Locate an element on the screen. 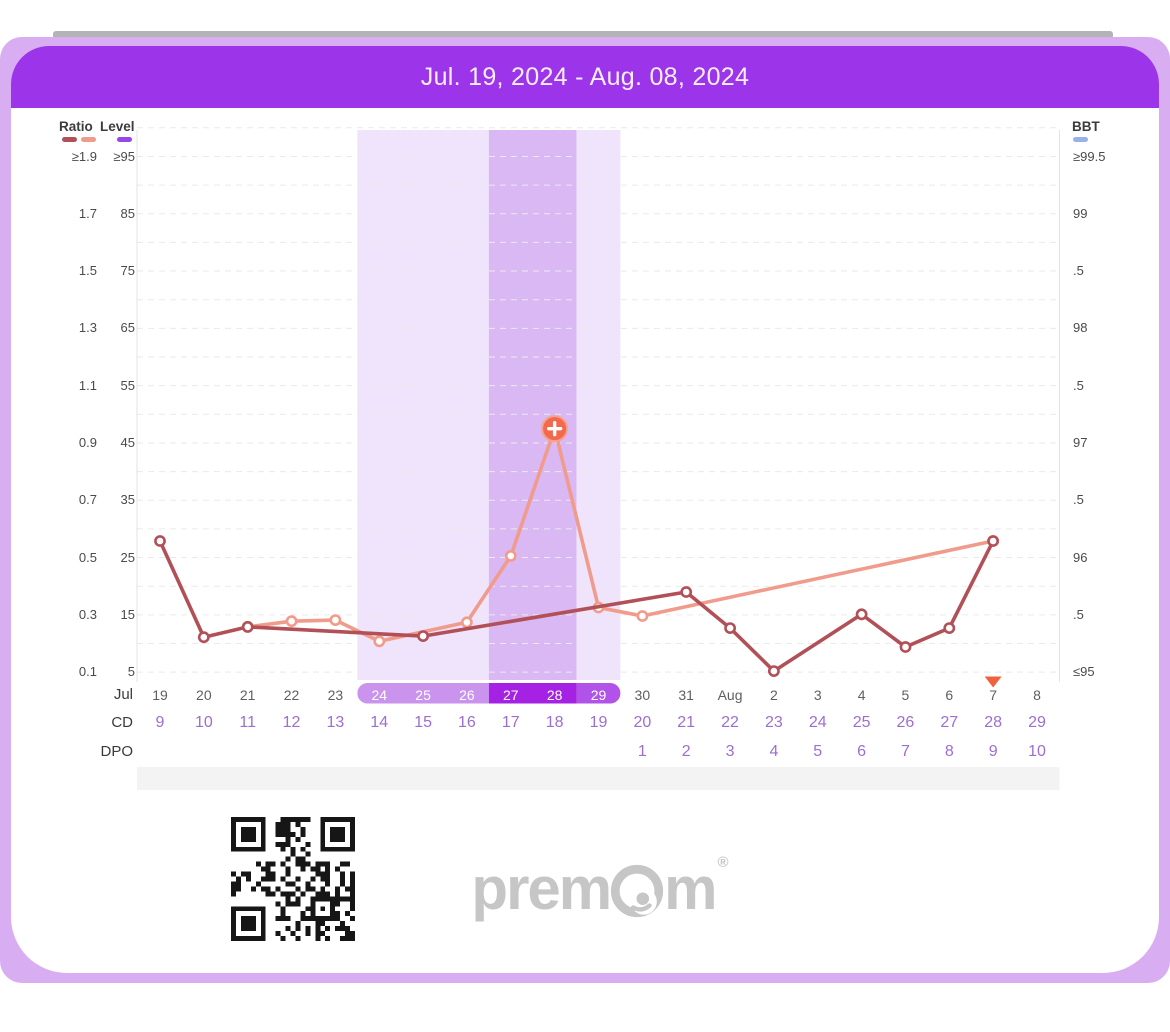 The height and width of the screenshot is (1032, 1170). month-row-label: Jul is located at coordinates (123, 694).